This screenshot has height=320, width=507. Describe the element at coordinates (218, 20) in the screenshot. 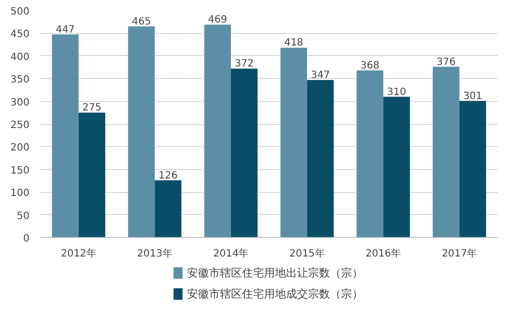

I see `data-label: 469` at that location.